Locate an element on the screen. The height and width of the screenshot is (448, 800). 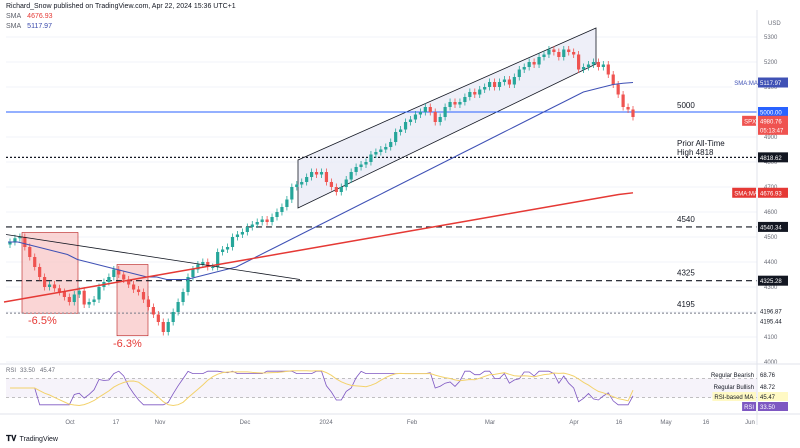
y-tick-label: 4800 is located at coordinates (771, 163).